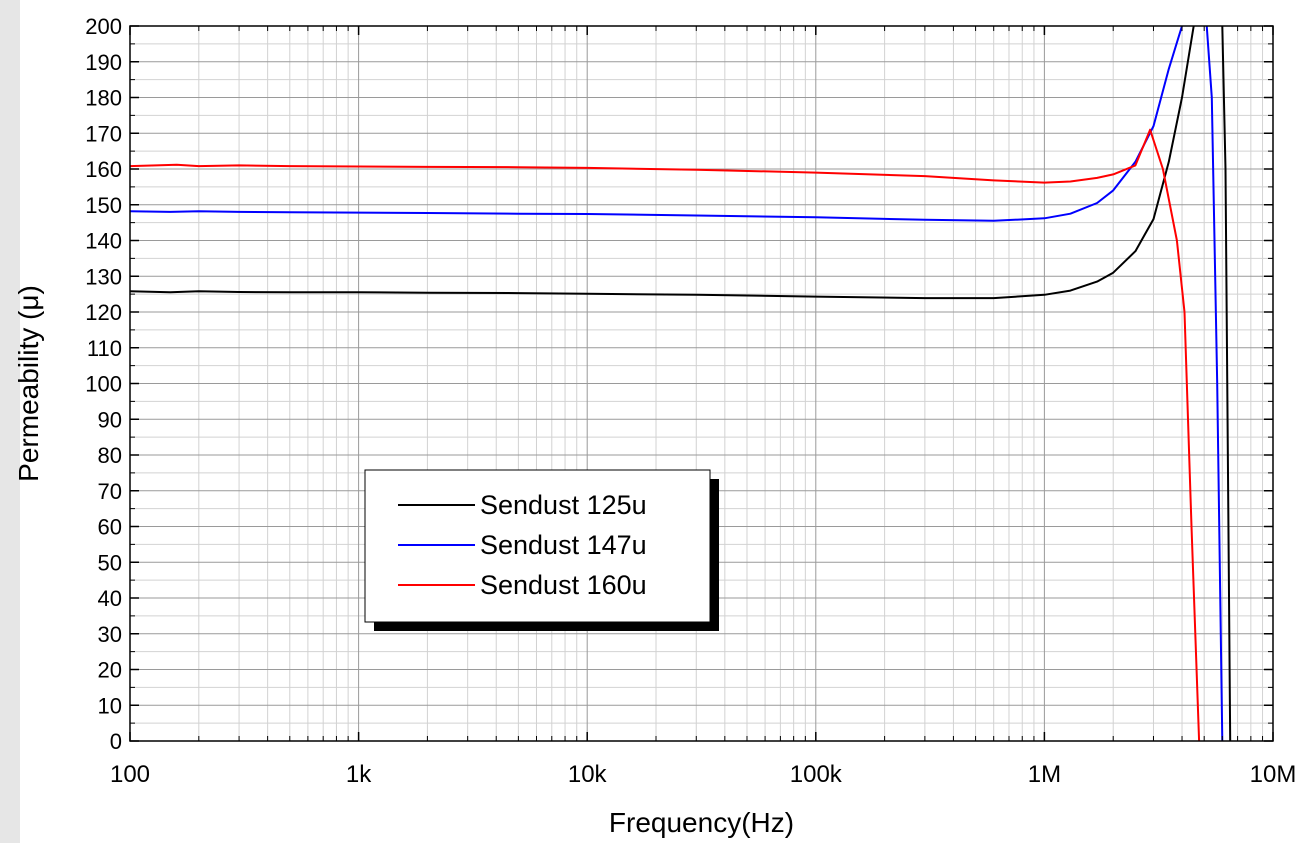 This screenshot has width=1316, height=843. What do you see at coordinates (588, 774) in the screenshot?
I see `x-tick-label: 10k` at bounding box center [588, 774].